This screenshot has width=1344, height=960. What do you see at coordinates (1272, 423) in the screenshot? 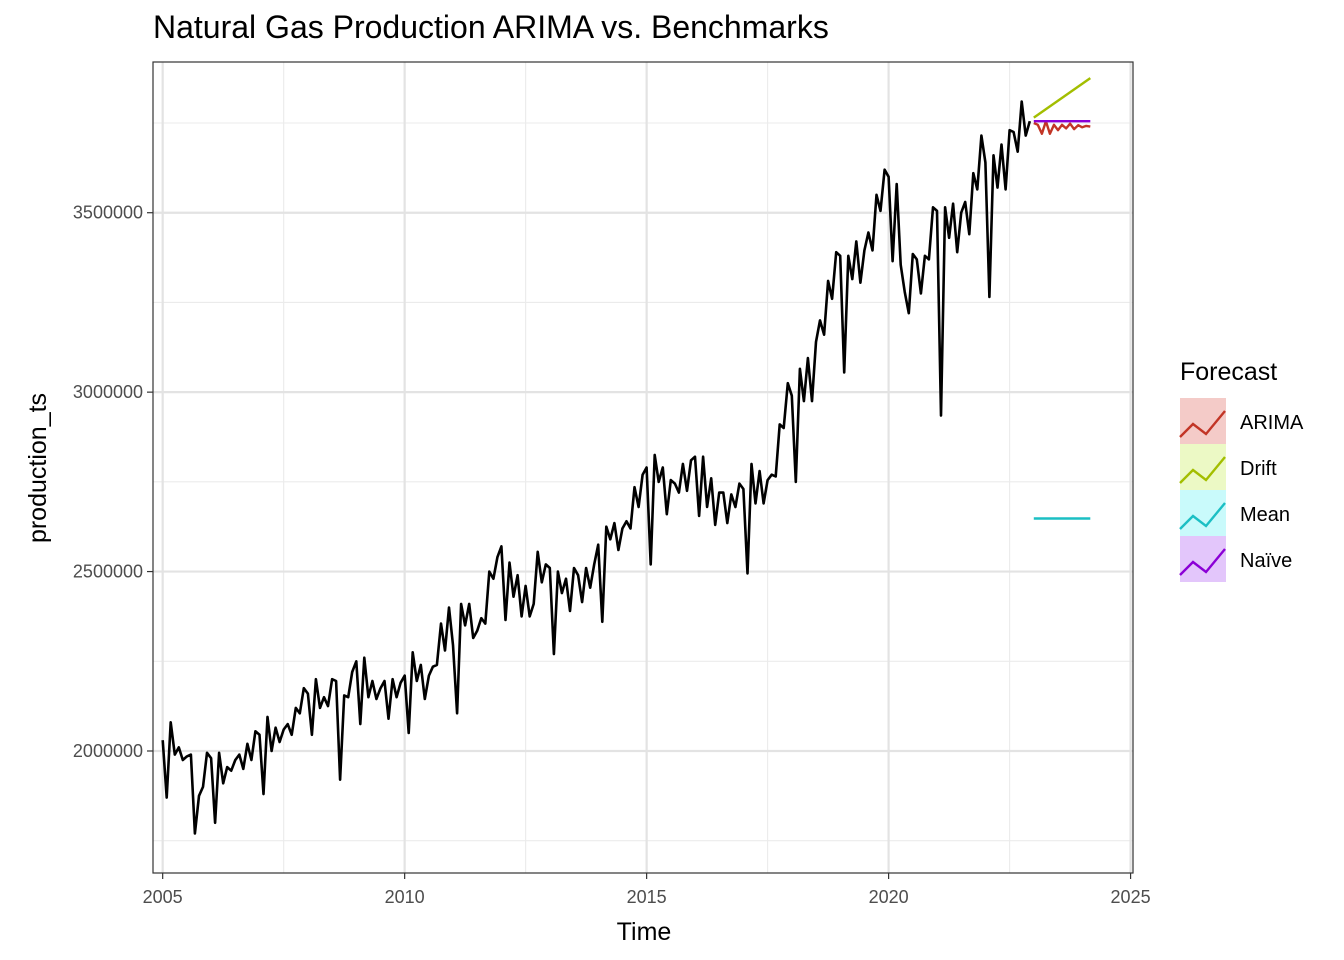
I see `legend-label: ARIMA` at bounding box center [1272, 423].